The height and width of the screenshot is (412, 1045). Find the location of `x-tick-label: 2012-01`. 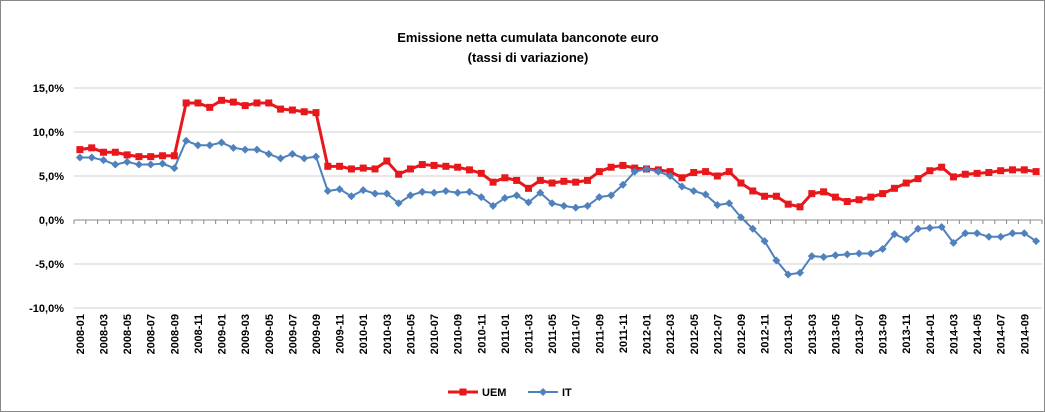

x-tick-label: 2012-01 is located at coordinates (648, 334).